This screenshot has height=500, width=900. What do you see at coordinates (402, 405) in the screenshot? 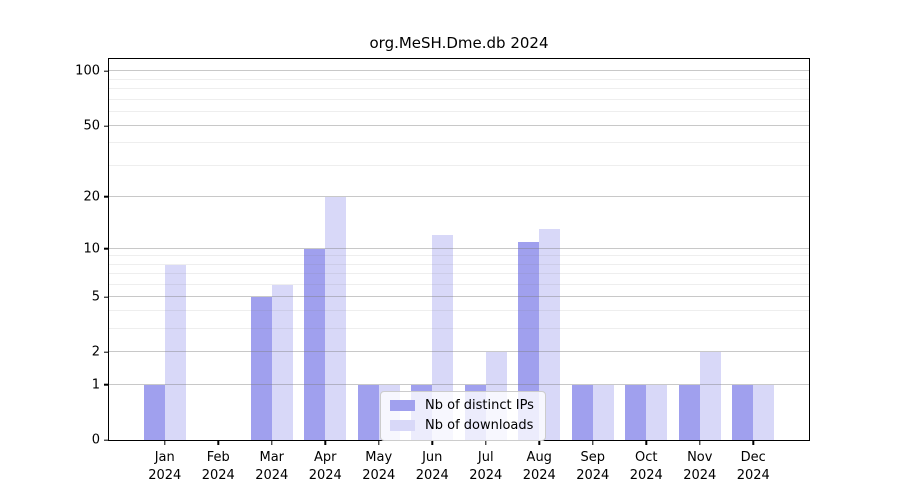
I see `legend-swatch-distinct-ips` at bounding box center [402, 405].